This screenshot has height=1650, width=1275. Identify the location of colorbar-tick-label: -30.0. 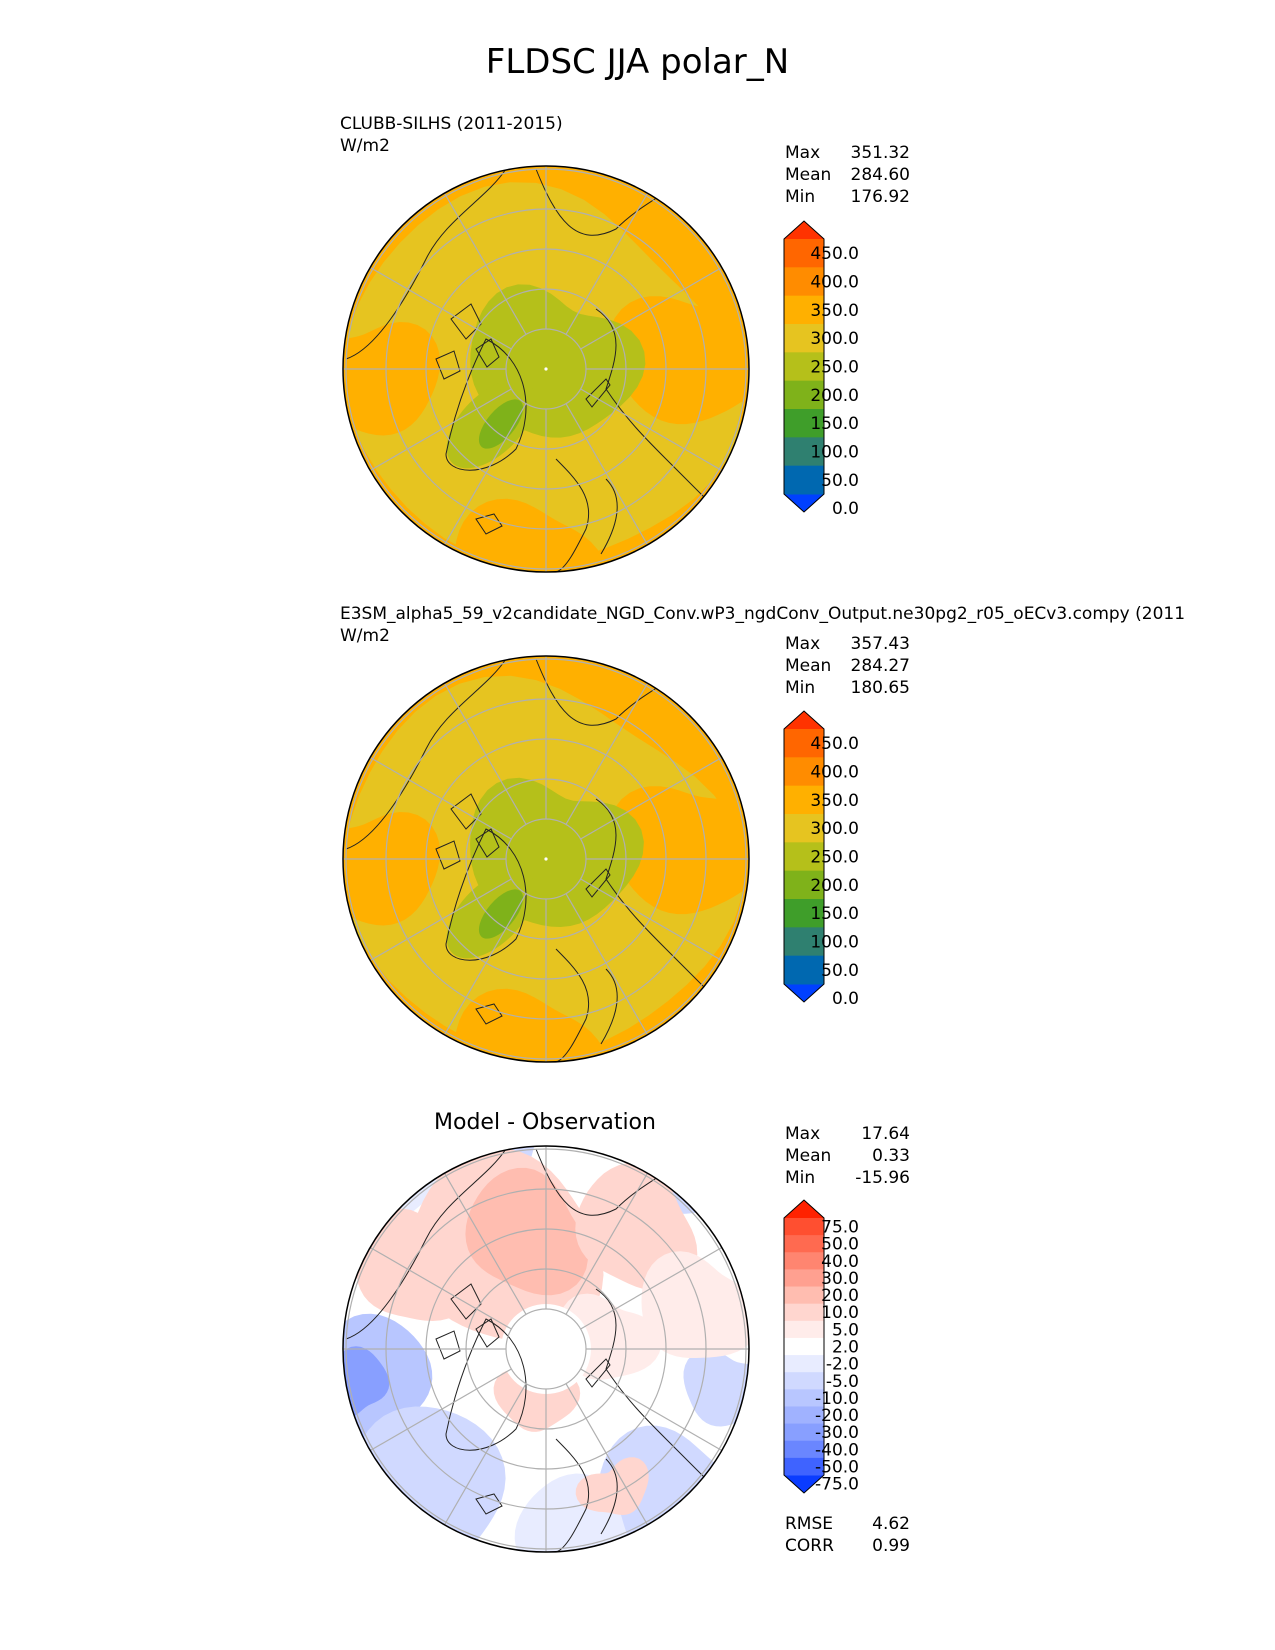
(837, 1433).